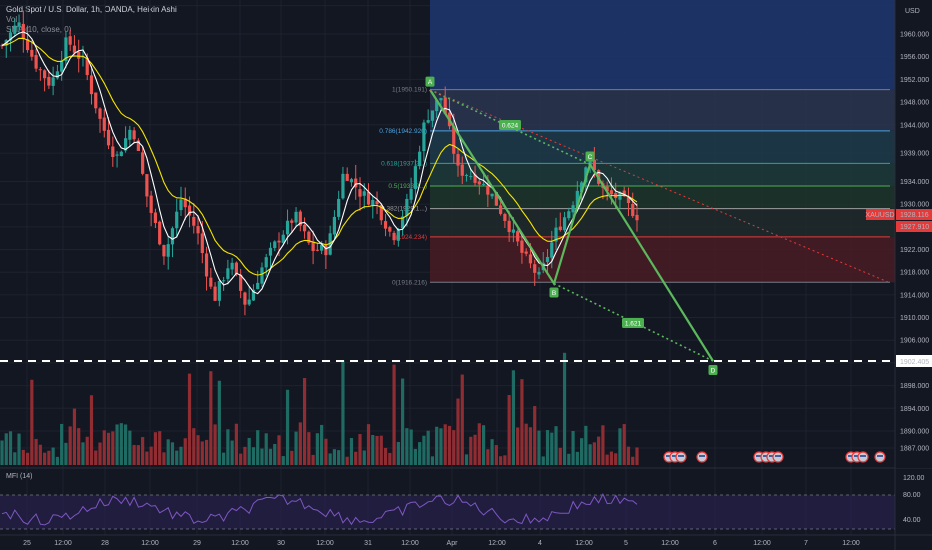 This screenshot has height=550, width=932. What do you see at coordinates (912, 11) in the screenshot?
I see `currency-label: USD` at bounding box center [912, 11].